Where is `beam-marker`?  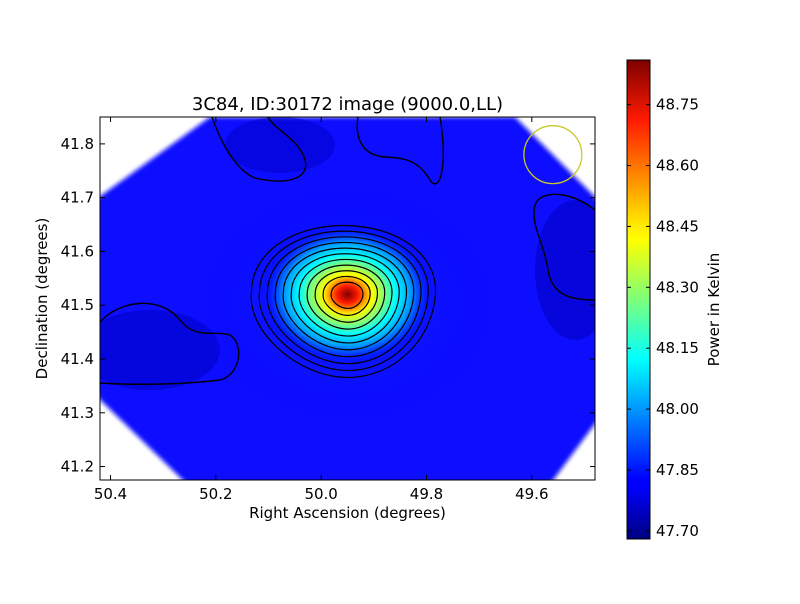
beam-marker is located at coordinates (553, 155).